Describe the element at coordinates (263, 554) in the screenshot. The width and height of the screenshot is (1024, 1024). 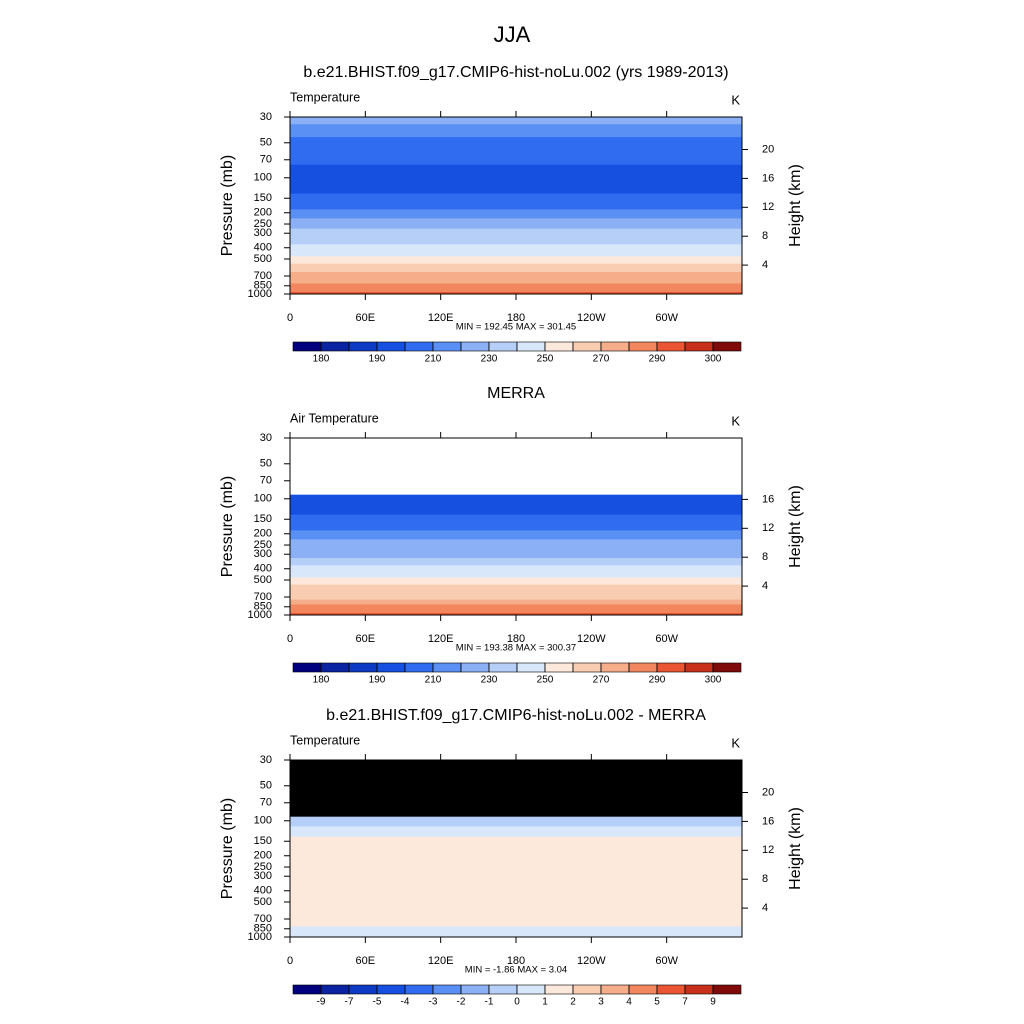
I see `y-tick-label: 300` at that location.